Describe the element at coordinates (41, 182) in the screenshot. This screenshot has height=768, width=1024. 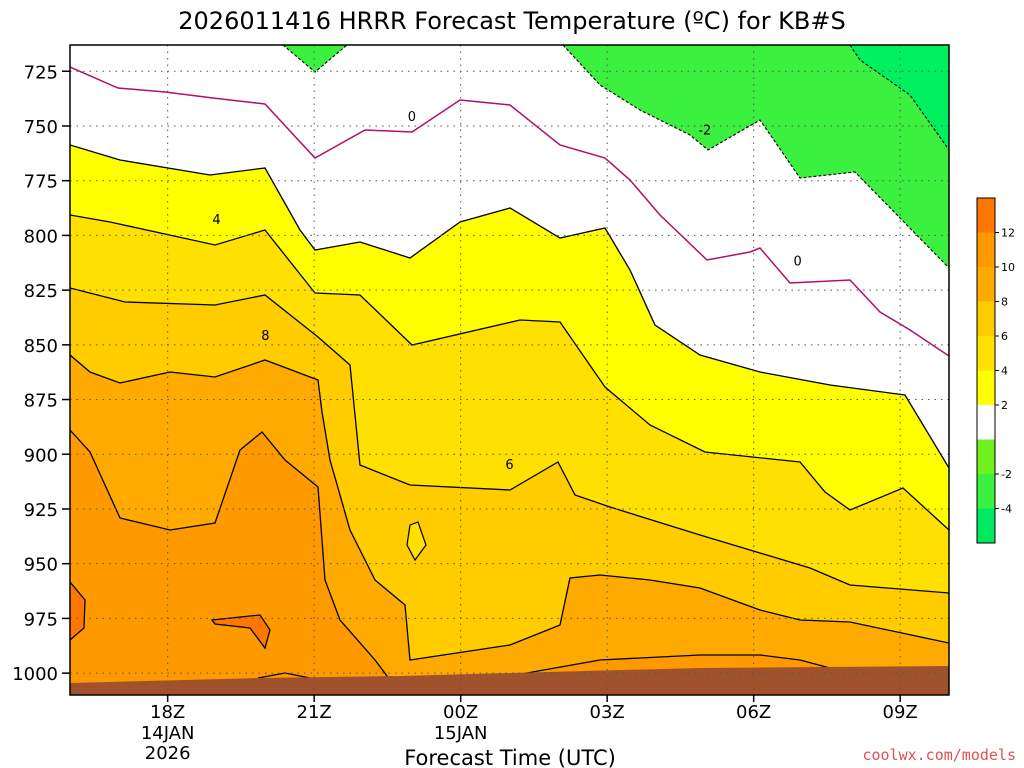
I see `y-tick-label: 775` at that location.